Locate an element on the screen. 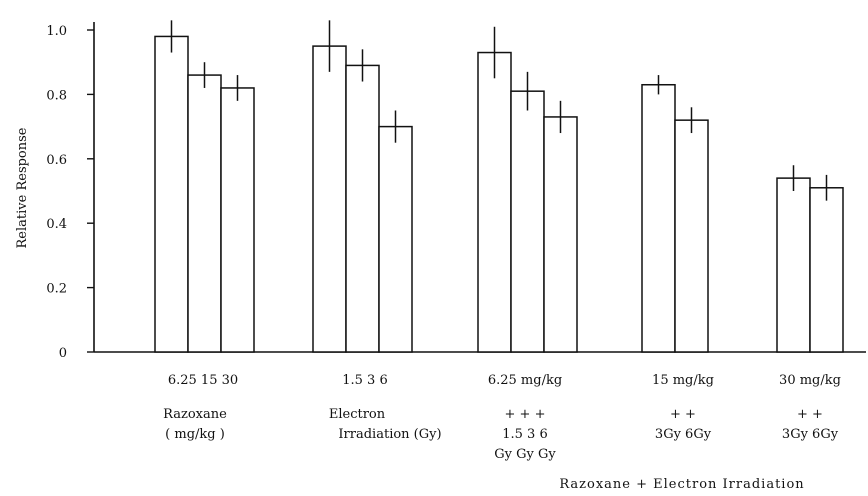  group-label-line: ( mg/kg ) is located at coordinates (195, 434).